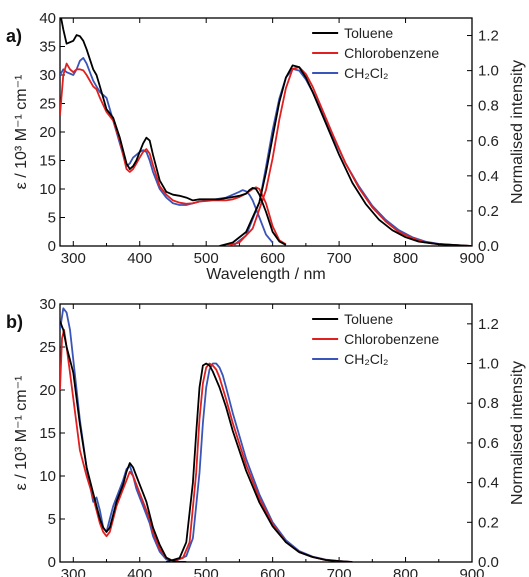 The image size is (529, 577). Describe the element at coordinates (265, 274) in the screenshot. I see `x-axis-title: Wavelength / nm` at that location.